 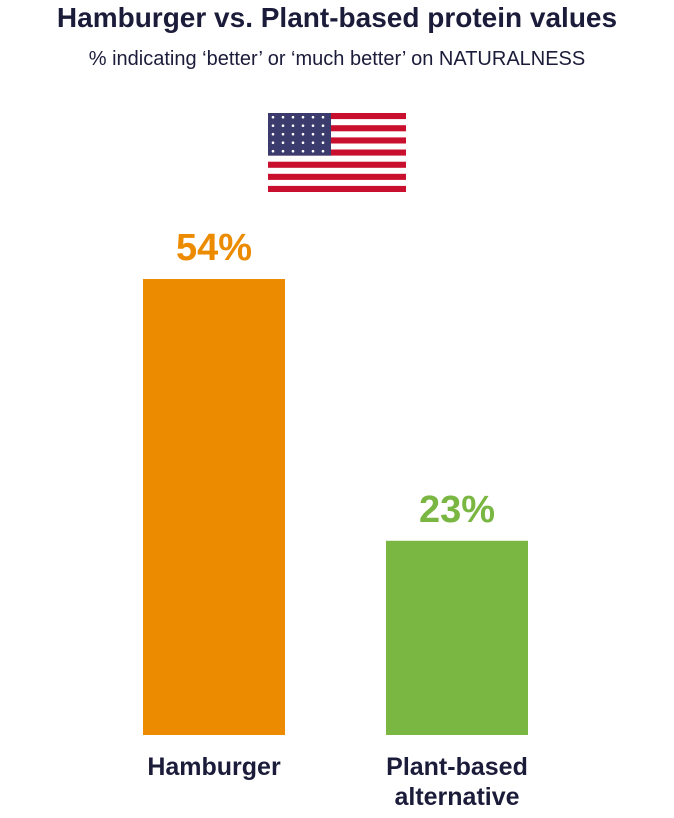 I want to click on value-label: 23%, so click(x=457, y=509).